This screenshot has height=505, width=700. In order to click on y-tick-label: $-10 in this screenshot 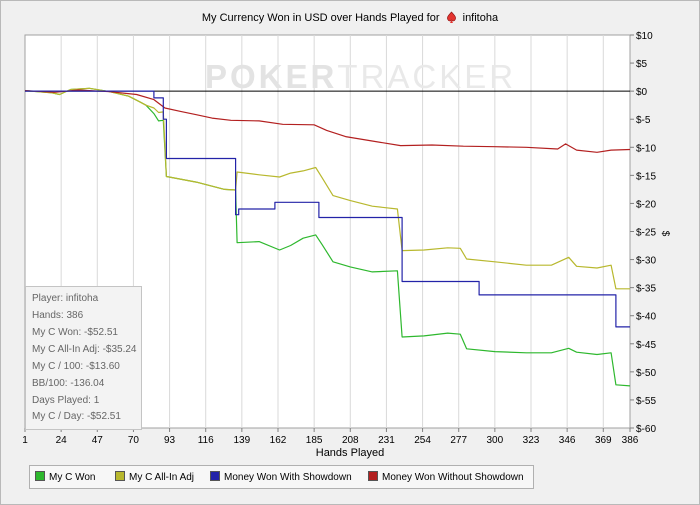, I will do `click(646, 148)`.